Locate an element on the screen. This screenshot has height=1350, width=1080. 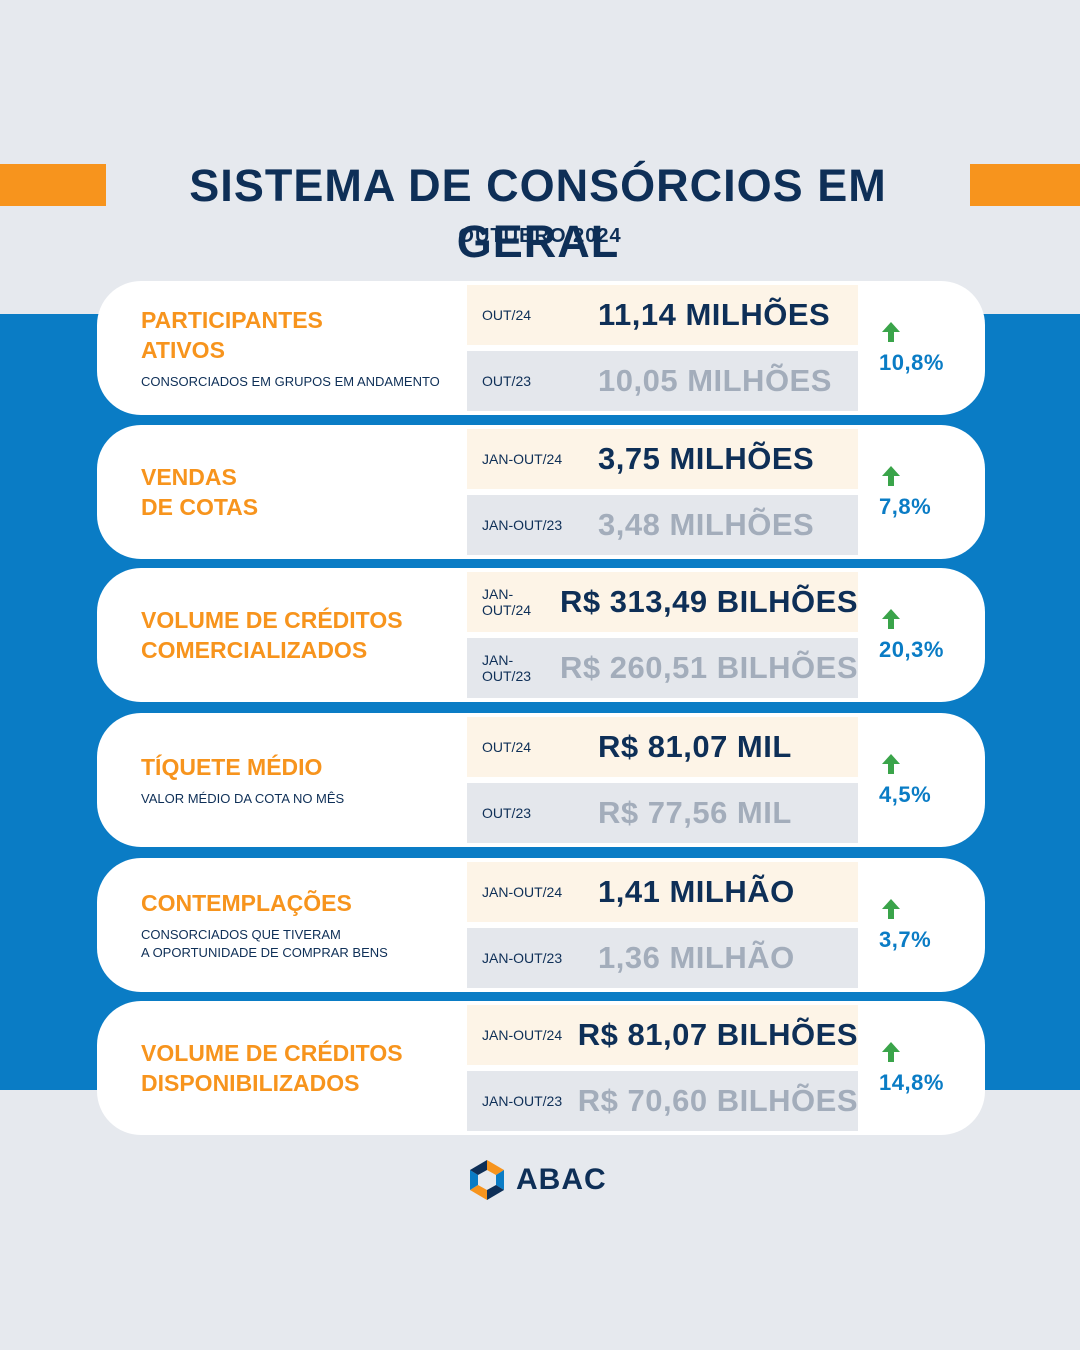
current-row: JAN-OUT/24 3,75 MILHÕES is located at coordinates (662, 459).